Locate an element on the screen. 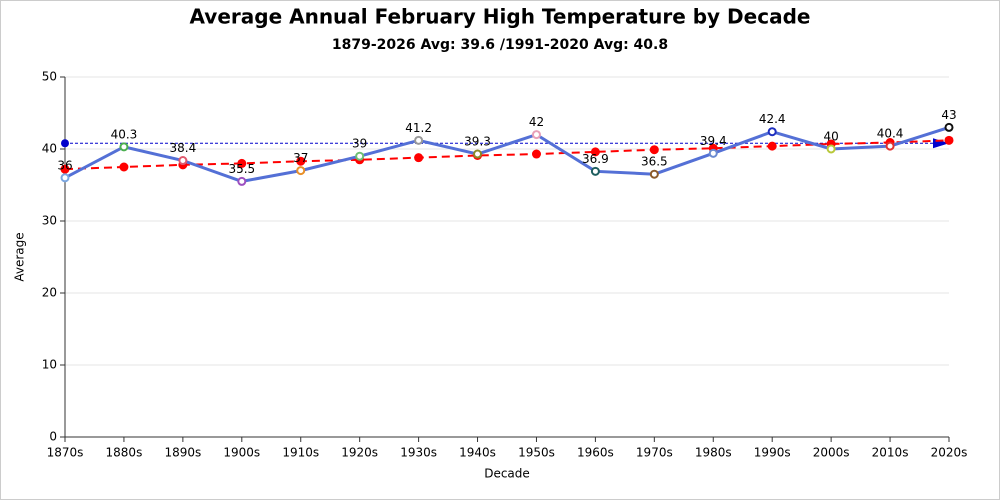 This screenshot has height=500, width=1000. x-tick-label: 1880s is located at coordinates (124, 453).